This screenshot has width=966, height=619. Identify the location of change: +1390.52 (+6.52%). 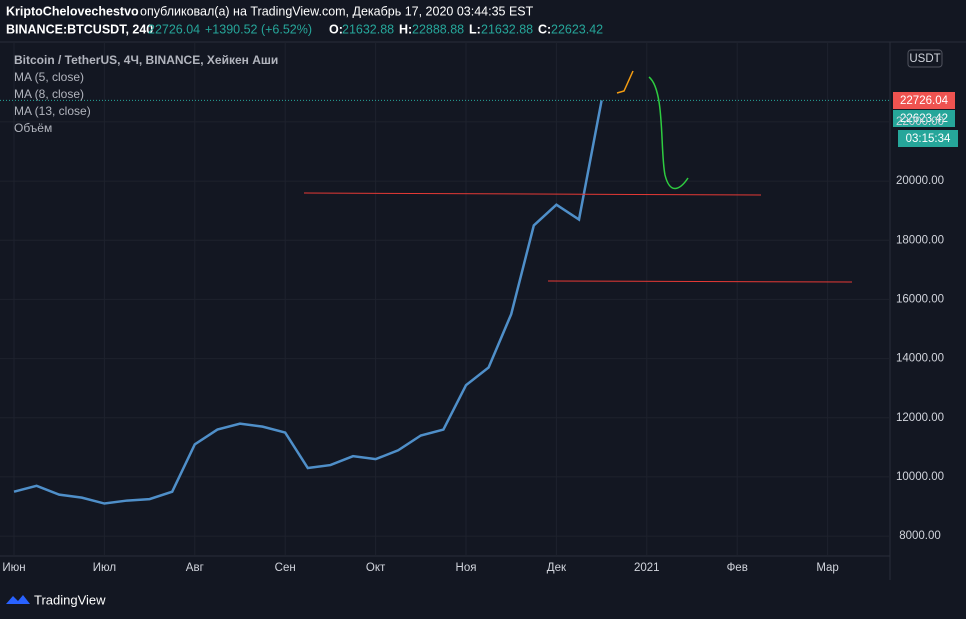
(258, 29).